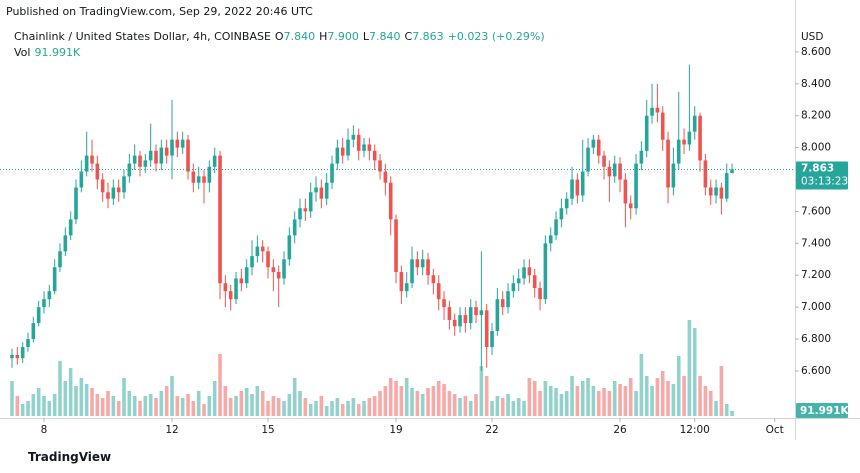 This screenshot has height=473, width=860. I want to click on ohlc-value: 7.900, so click(343, 36).